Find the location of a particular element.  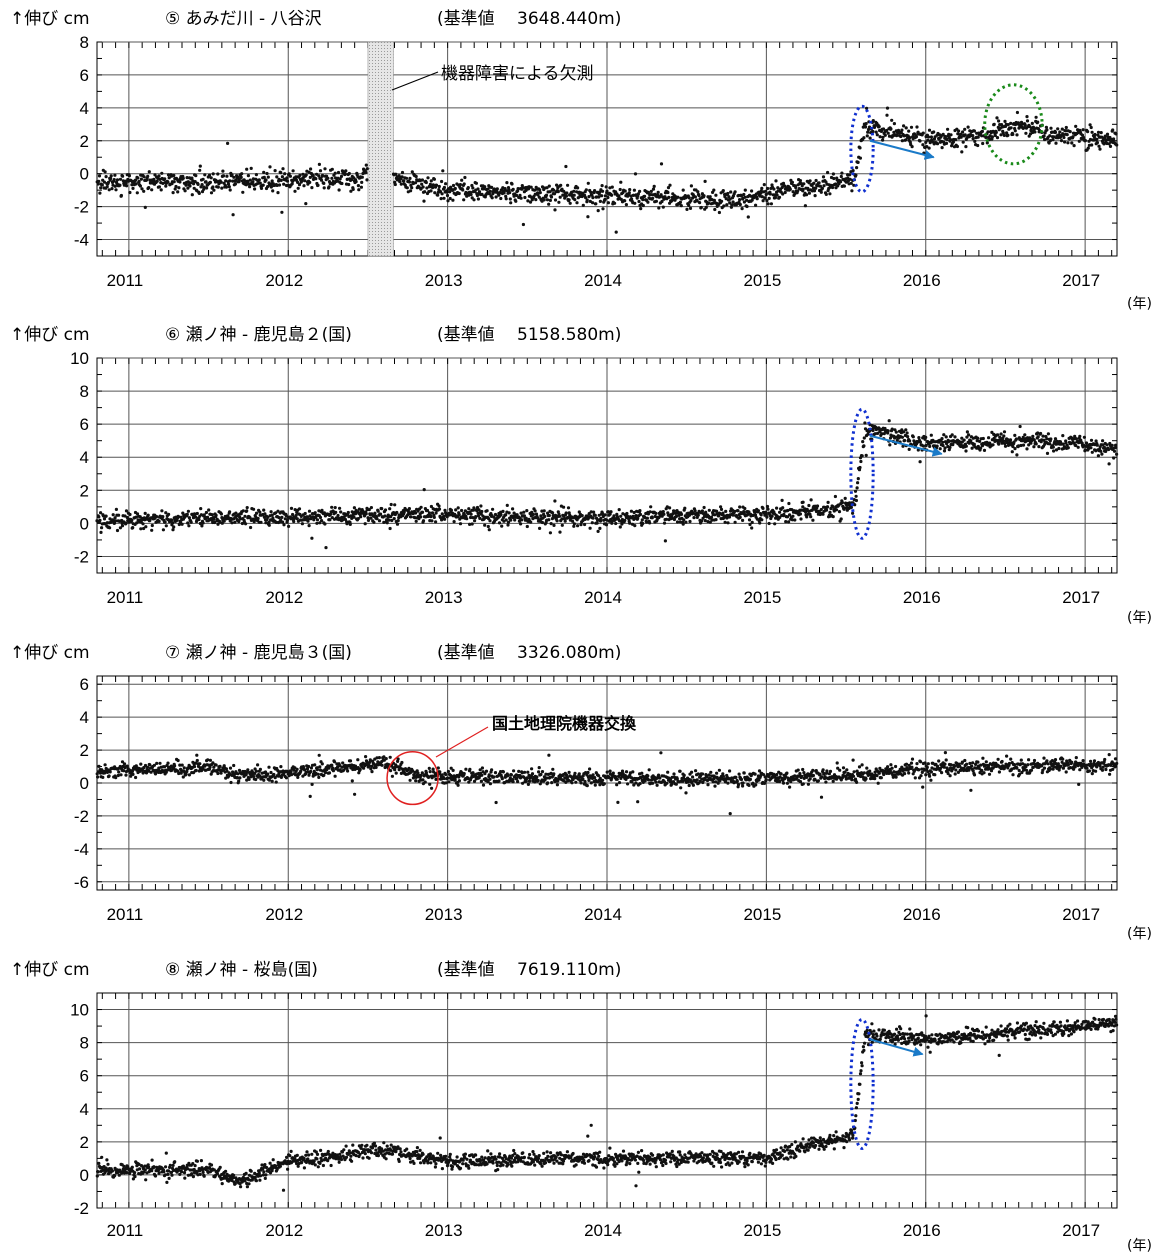

x-tick-label: 2013 is located at coordinates (444, 280).